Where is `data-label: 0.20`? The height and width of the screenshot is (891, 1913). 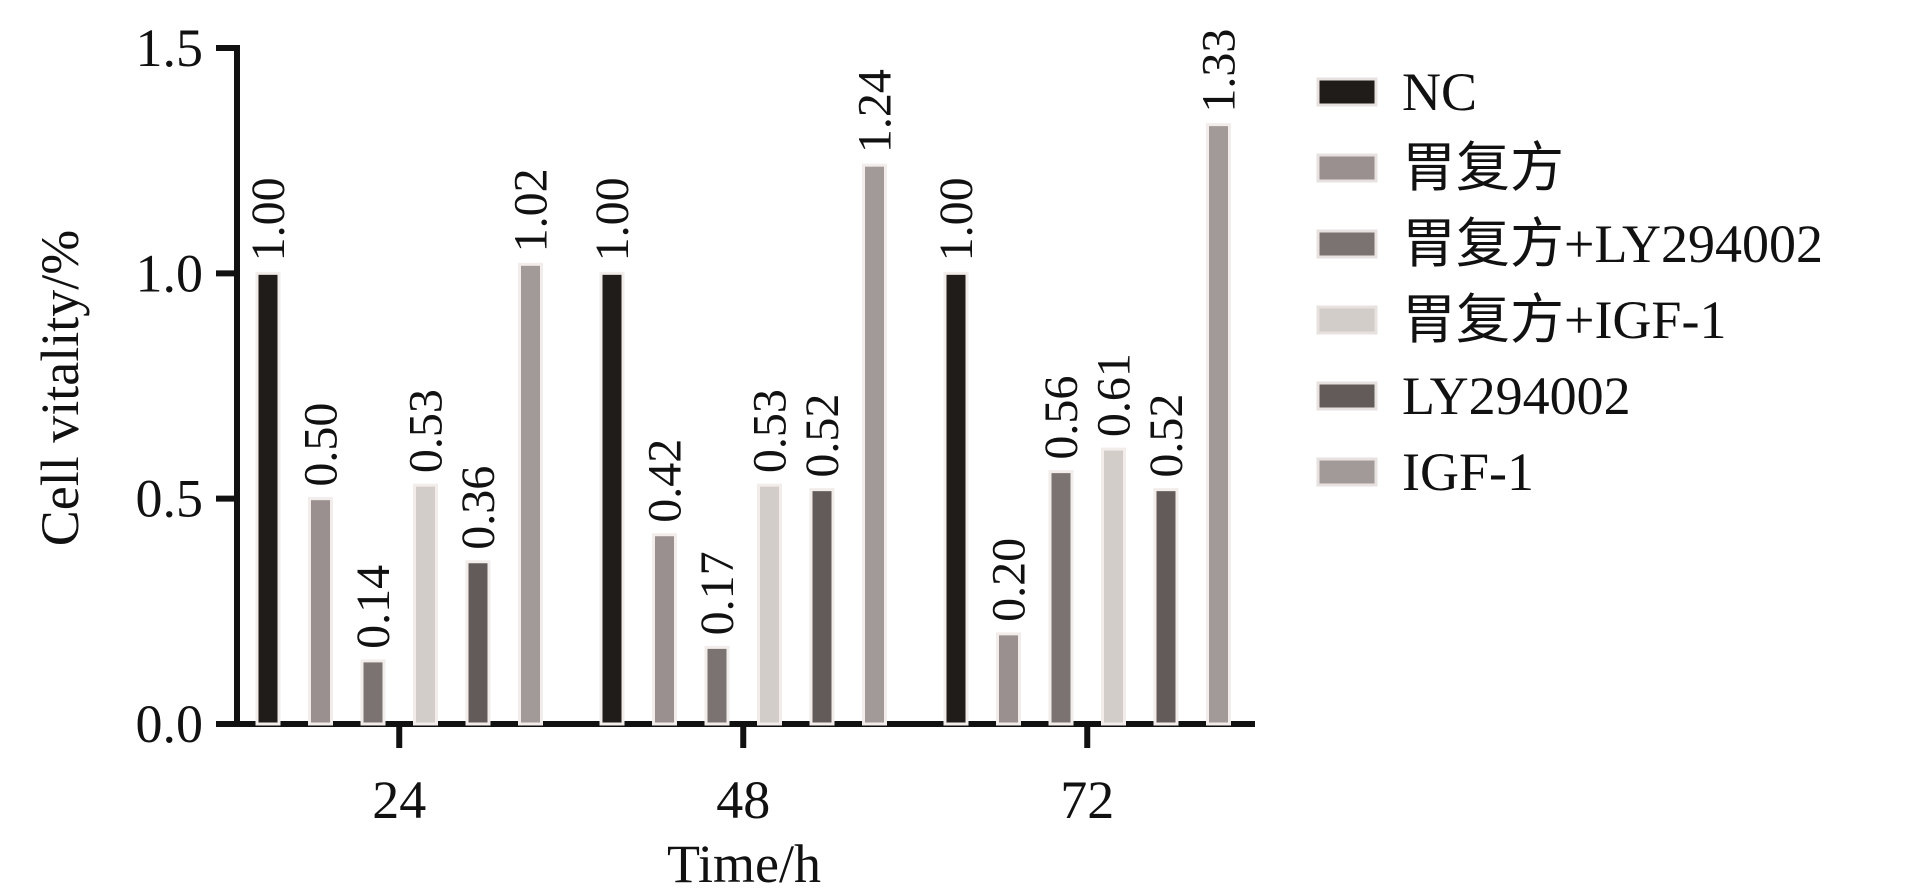 data-label: 0.20 is located at coordinates (1009, 580).